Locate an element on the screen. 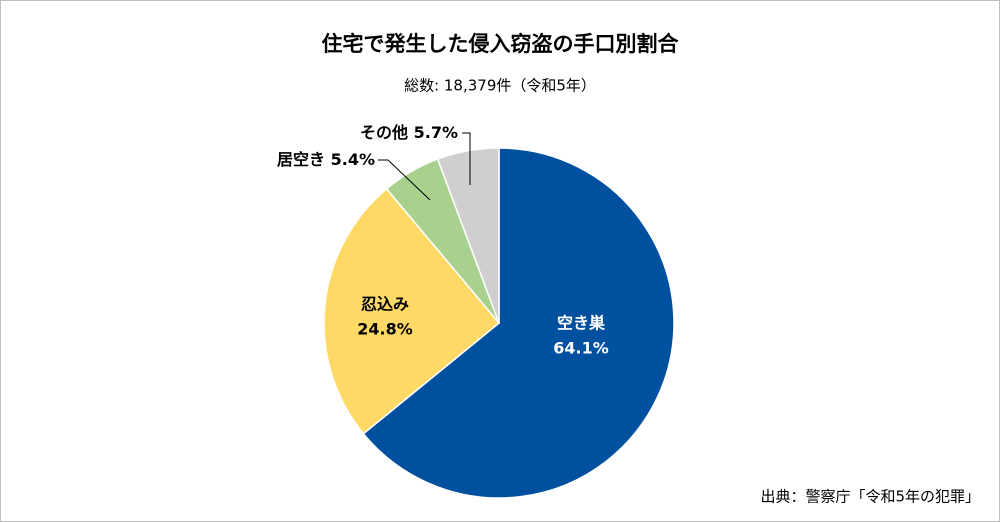 Image resolution: width=1000 pixels, height=522 pixels. slice-value: 24.8% is located at coordinates (385, 329).